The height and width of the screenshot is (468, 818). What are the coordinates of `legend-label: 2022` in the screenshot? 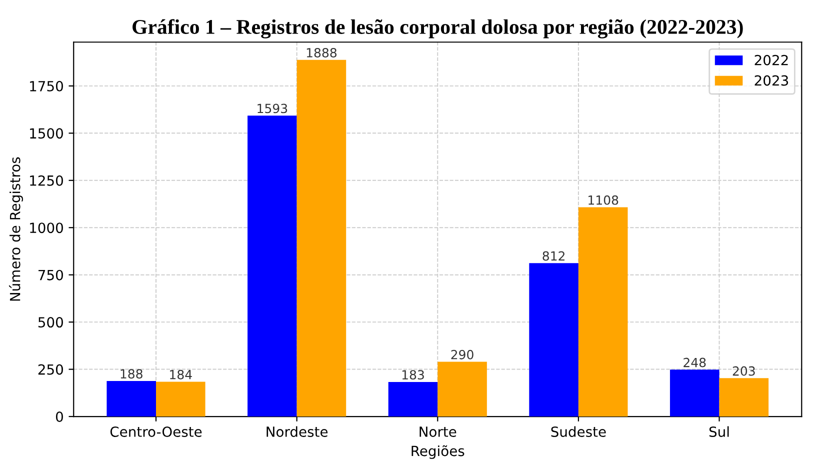 It's located at (771, 60).